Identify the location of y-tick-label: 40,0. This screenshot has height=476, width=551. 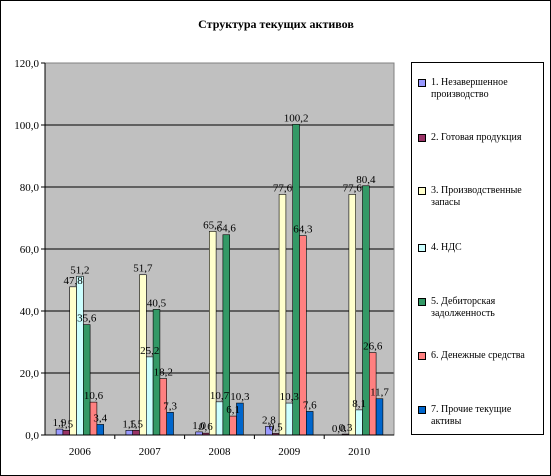
(30, 312).